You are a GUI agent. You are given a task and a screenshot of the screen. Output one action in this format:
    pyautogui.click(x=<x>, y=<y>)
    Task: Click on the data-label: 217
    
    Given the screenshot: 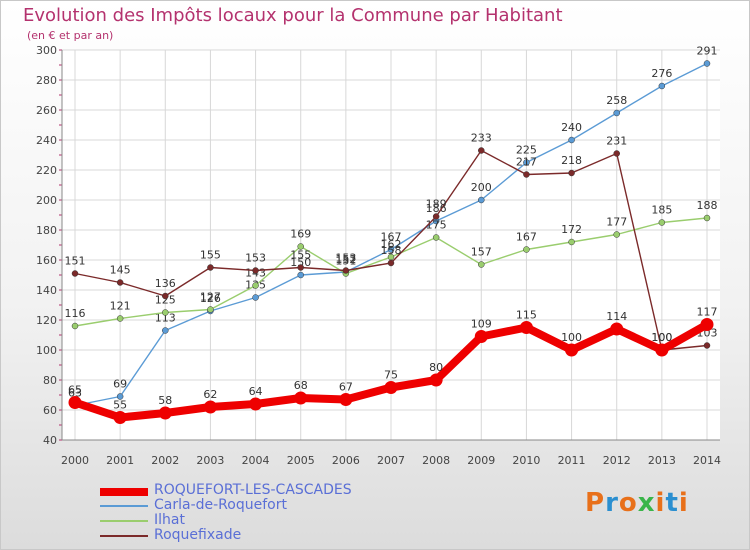 What is the action you would take?
    pyautogui.click(x=526, y=162)
    